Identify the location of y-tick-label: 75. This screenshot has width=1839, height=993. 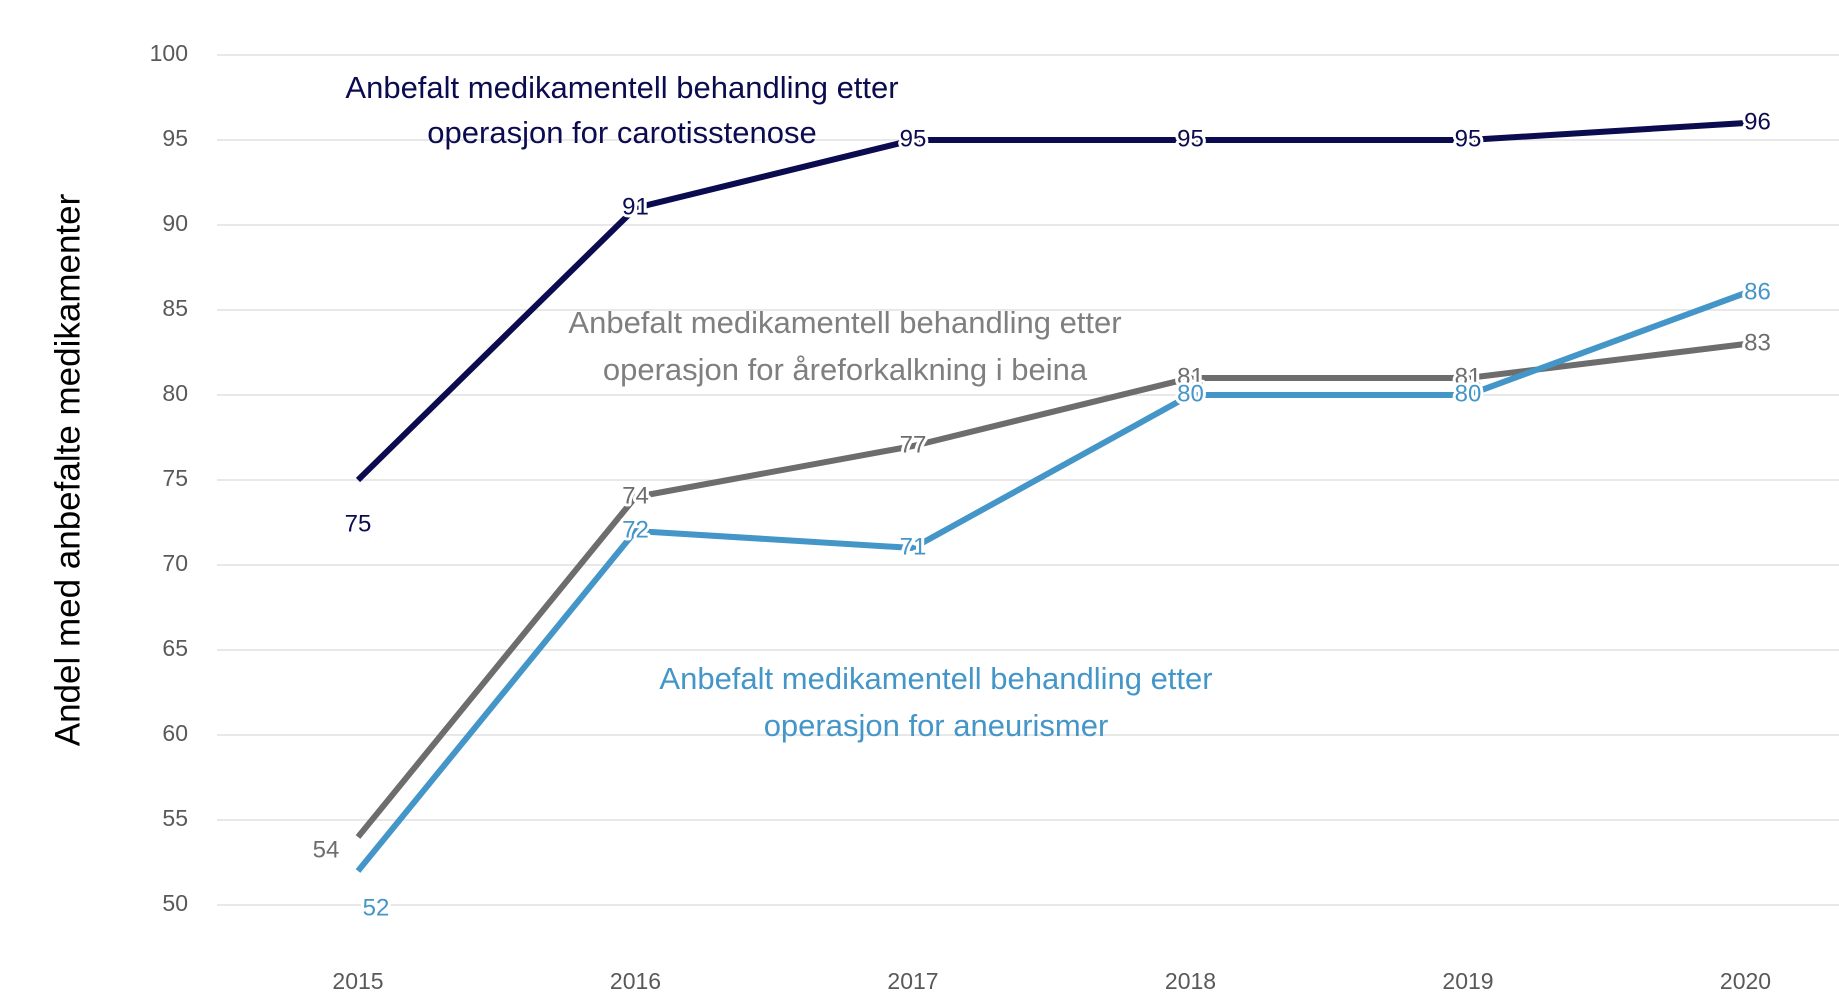
(175, 478).